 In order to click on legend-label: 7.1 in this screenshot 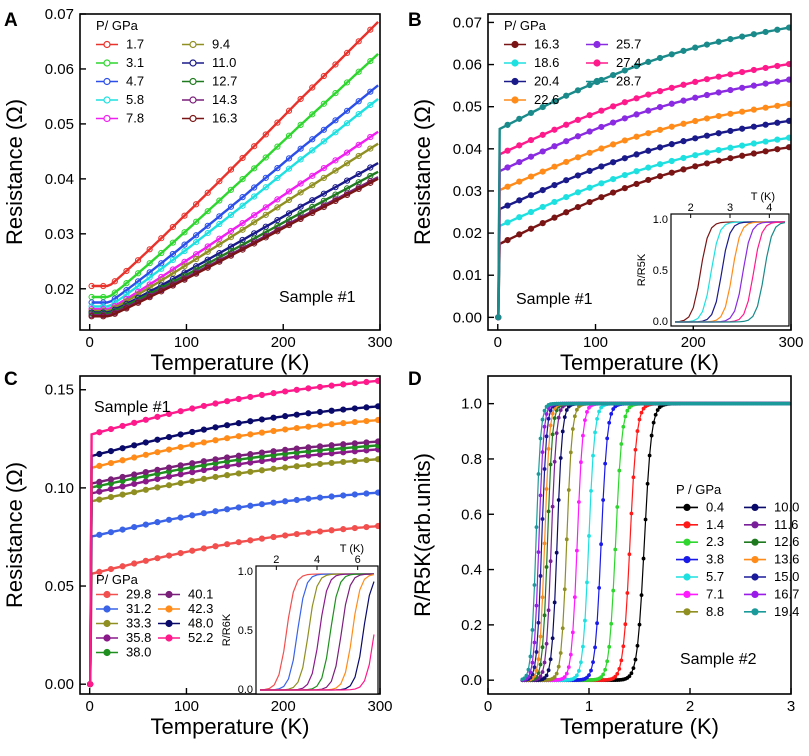, I will do `click(715, 593)`.